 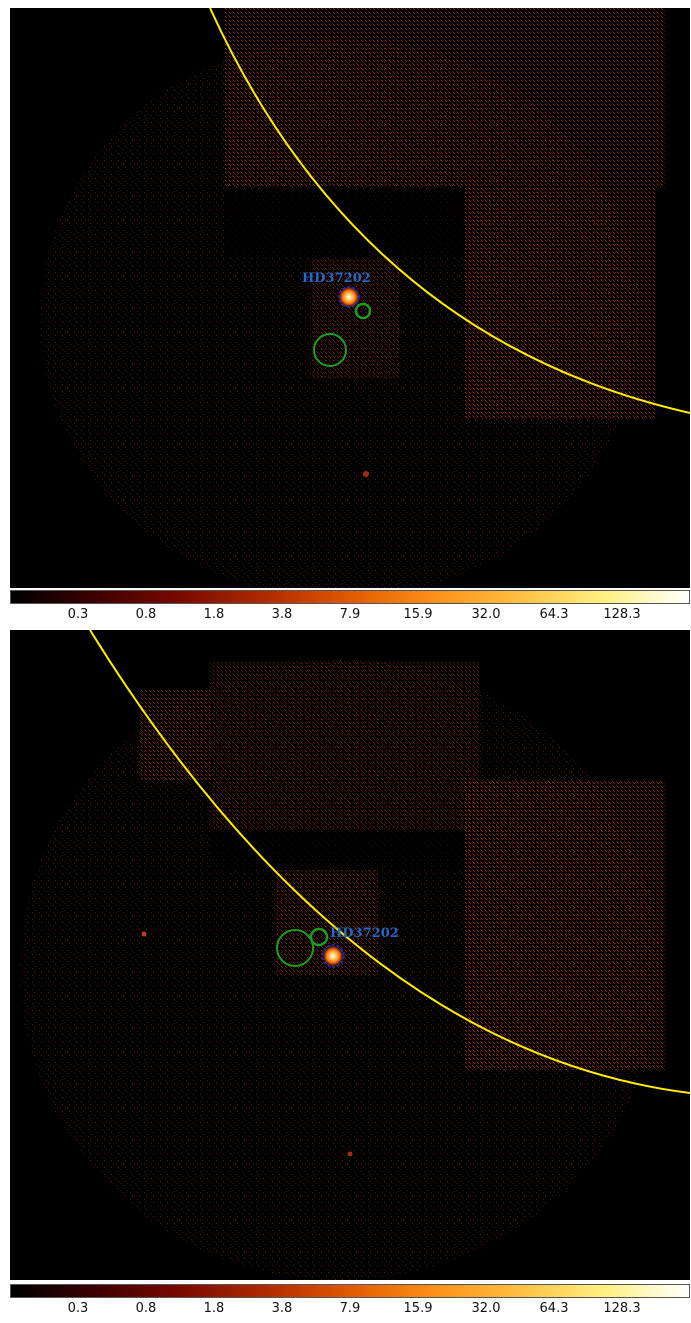 I want to click on central-chip-region, so click(x=355, y=318).